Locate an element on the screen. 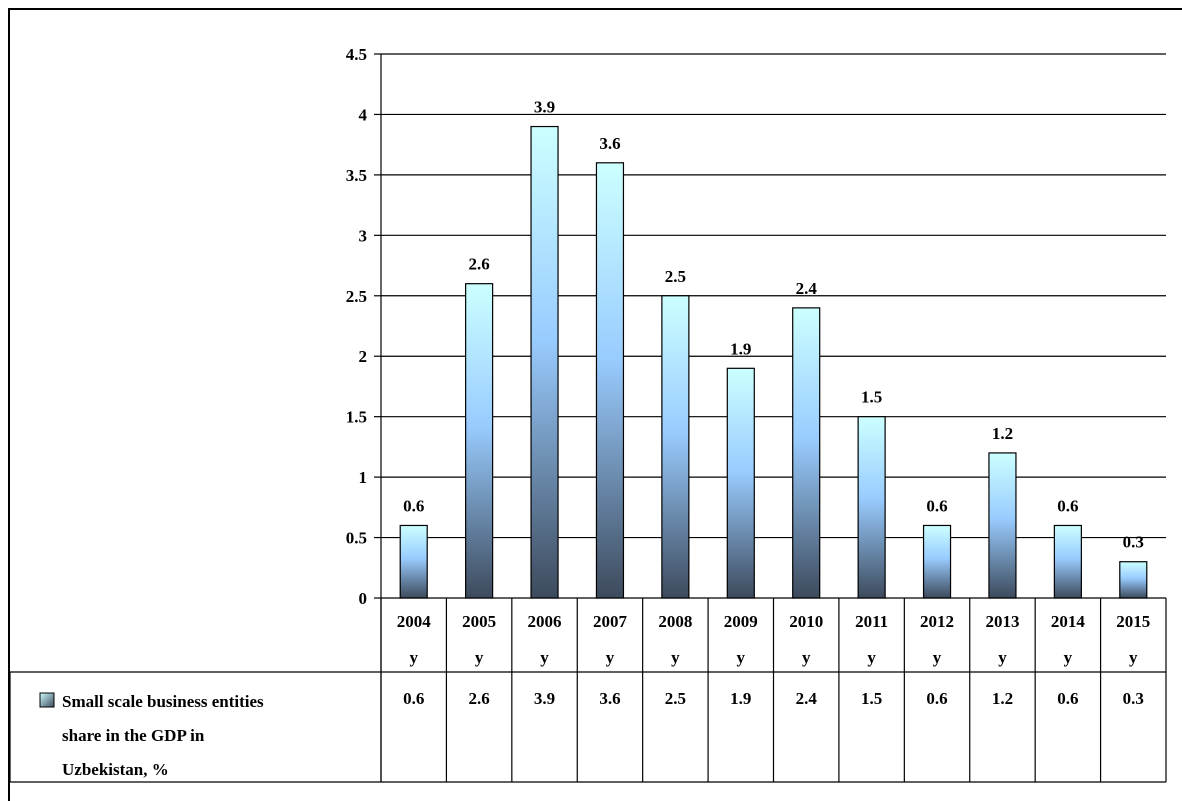 Image resolution: width=1182 pixels, height=801 pixels. category-label-year: 2004 is located at coordinates (414, 621).